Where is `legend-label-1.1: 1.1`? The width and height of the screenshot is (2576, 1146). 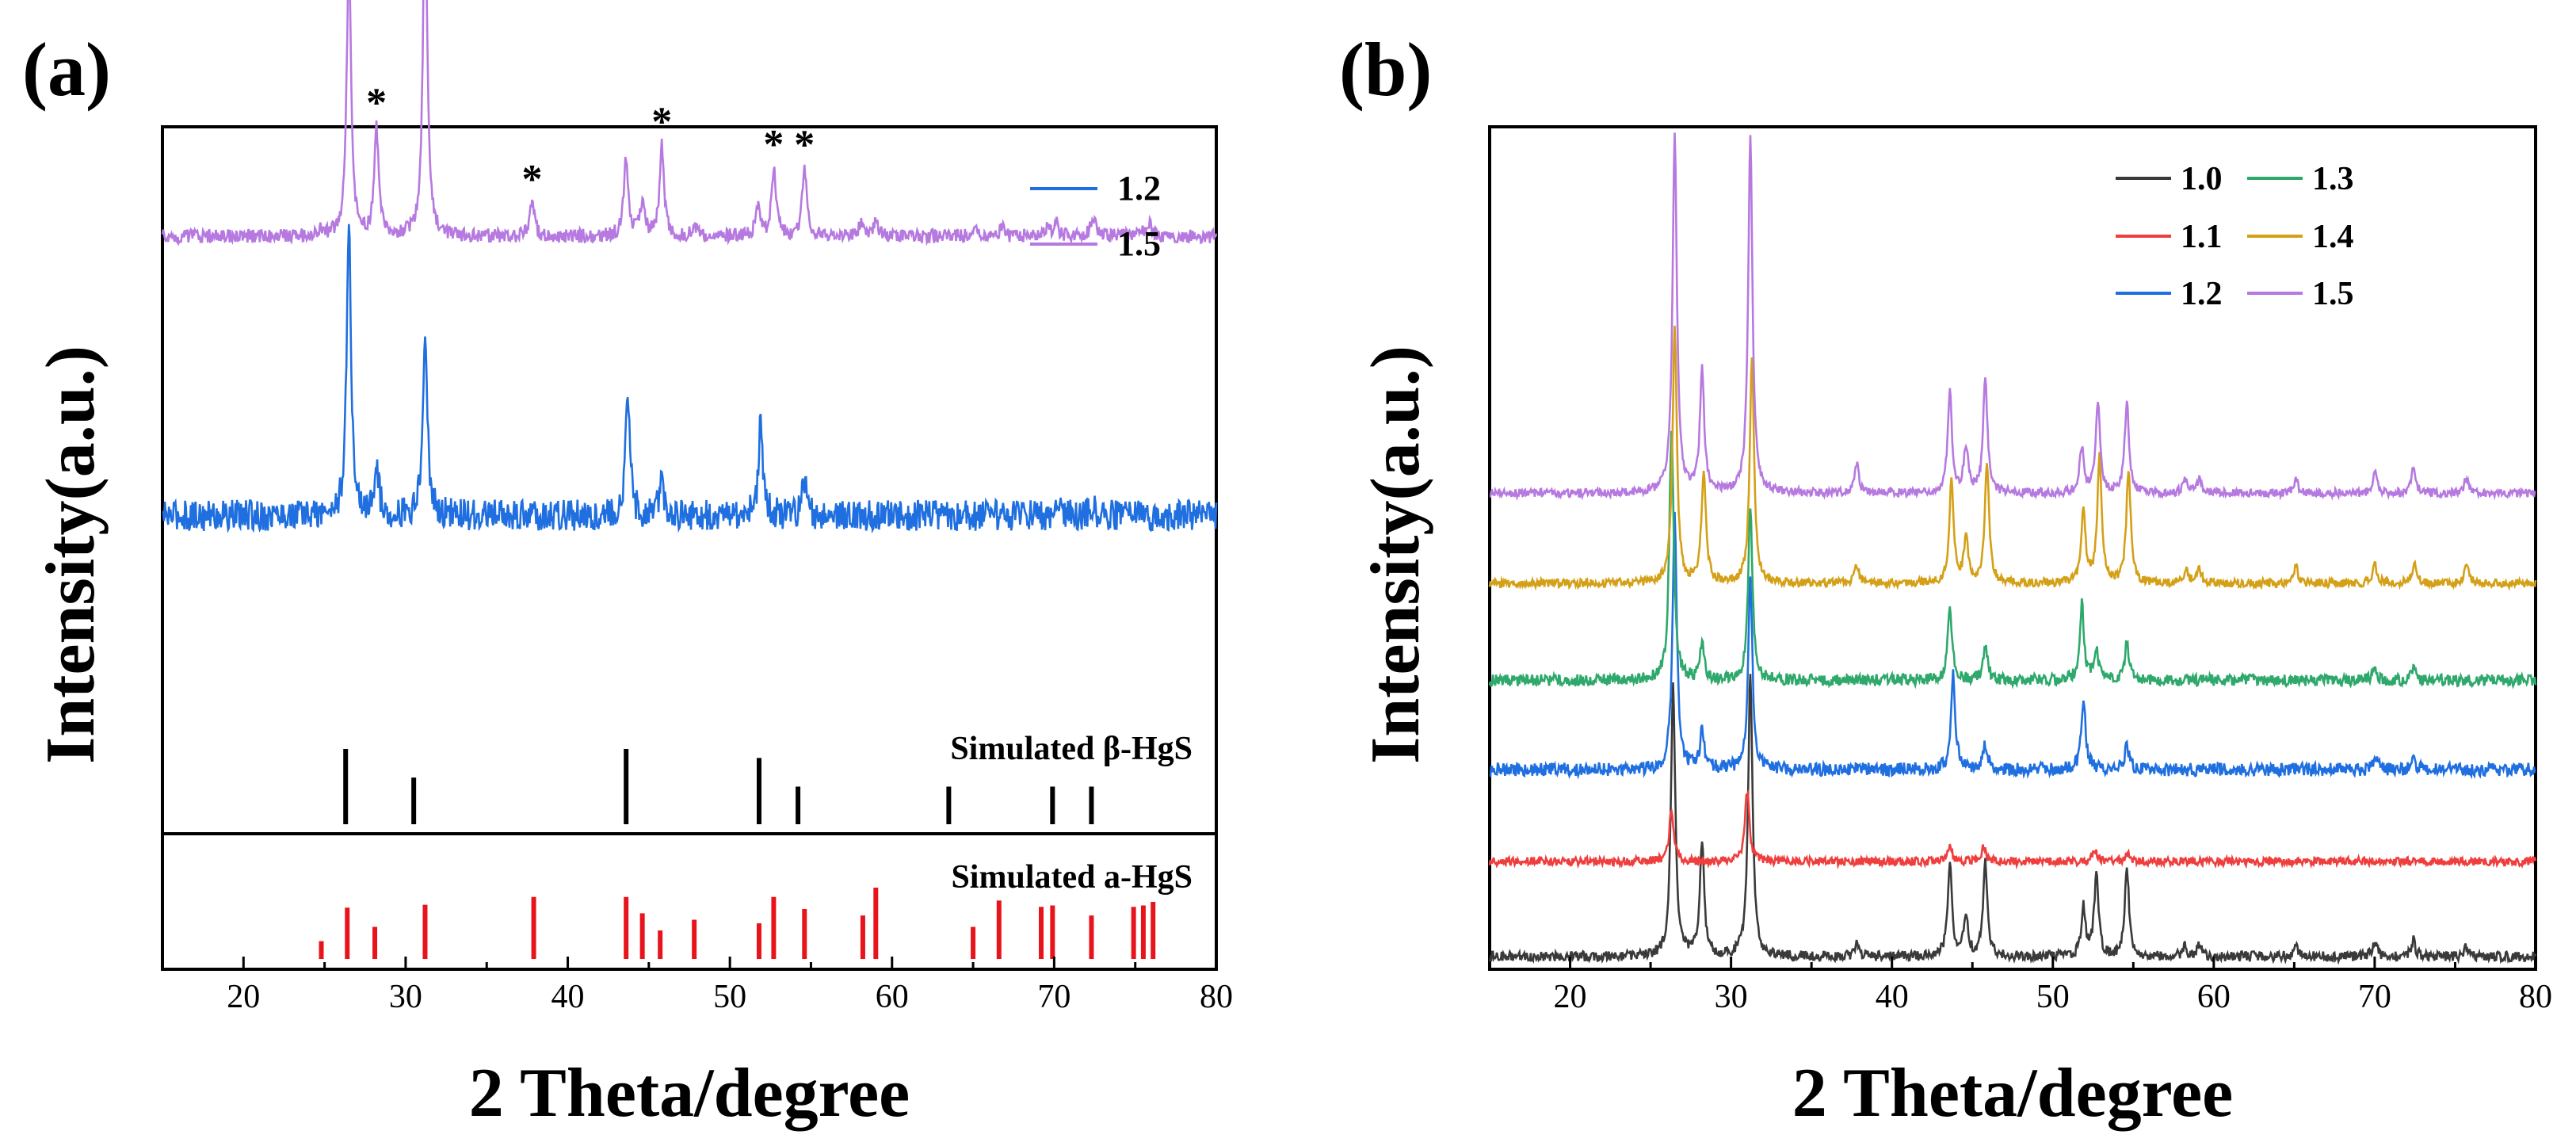 legend-label-1.1: 1.1 is located at coordinates (2202, 237).